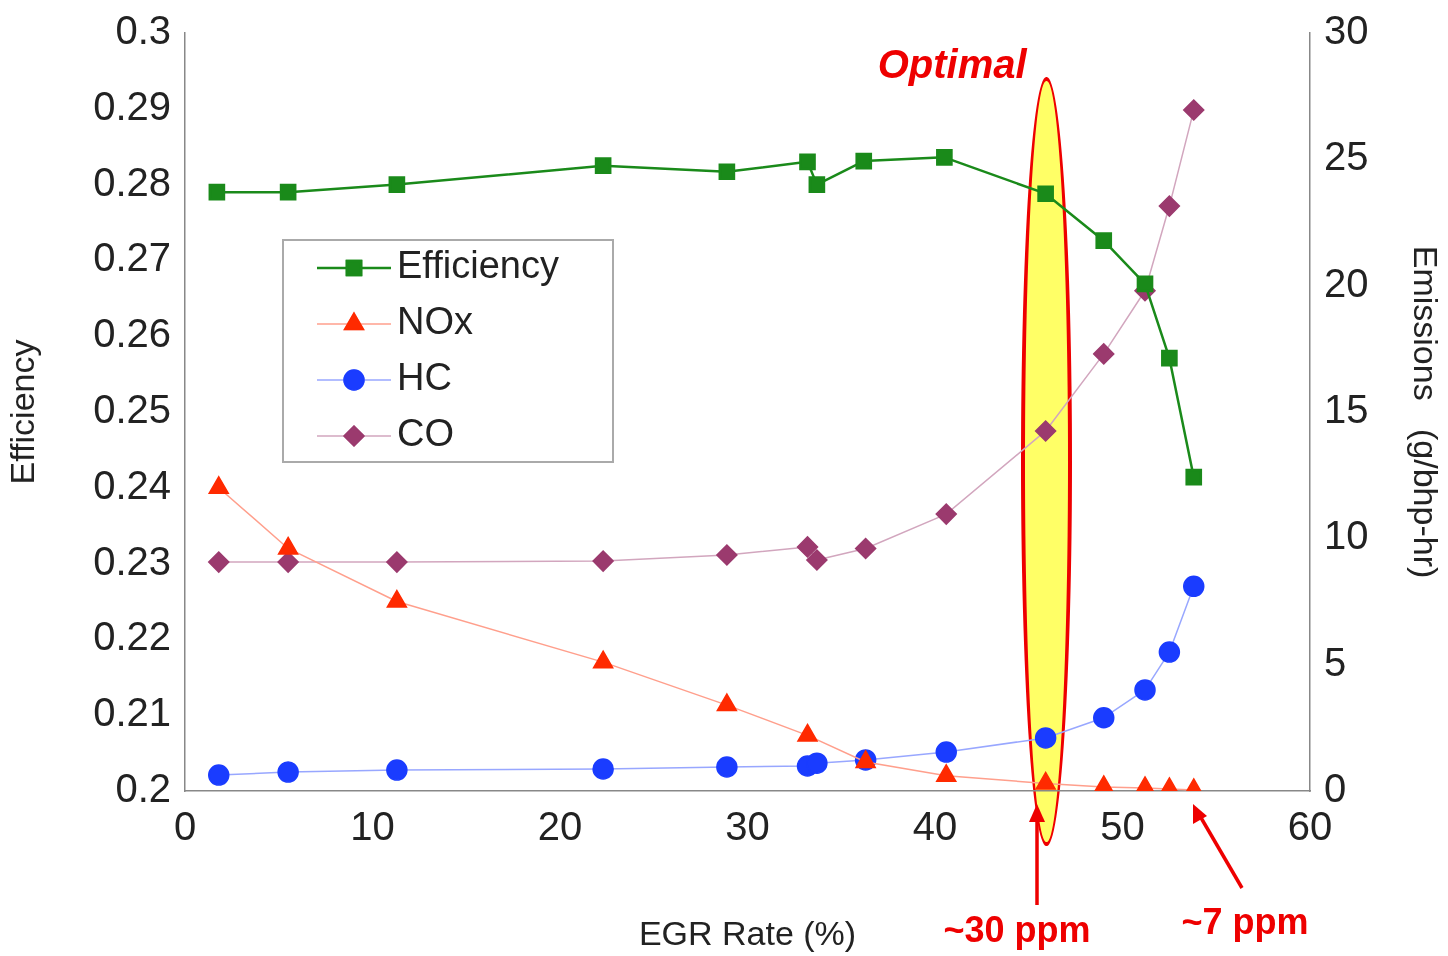  Describe the element at coordinates (132, 409) in the screenshot. I see `y-tick-label: 0.25` at that location.